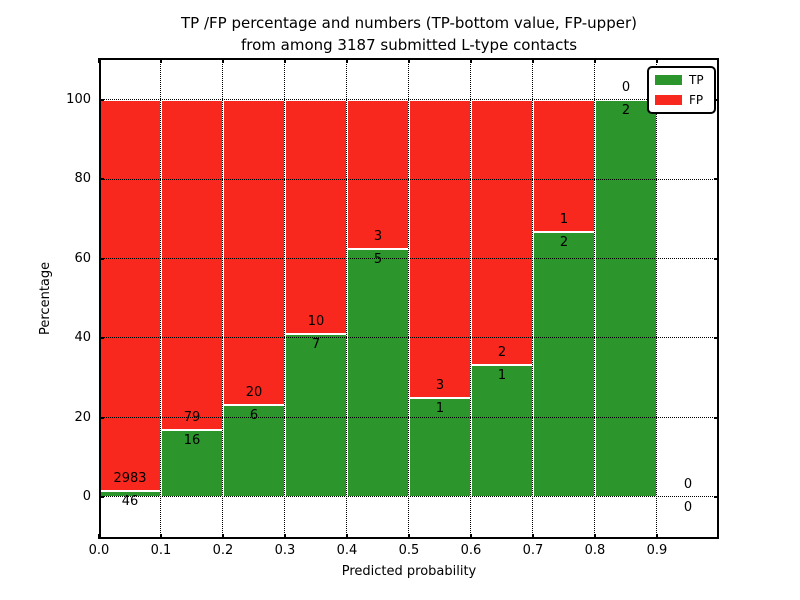 This screenshot has height=600, width=800. I want to click on y-tick-label: 100, so click(78, 100).